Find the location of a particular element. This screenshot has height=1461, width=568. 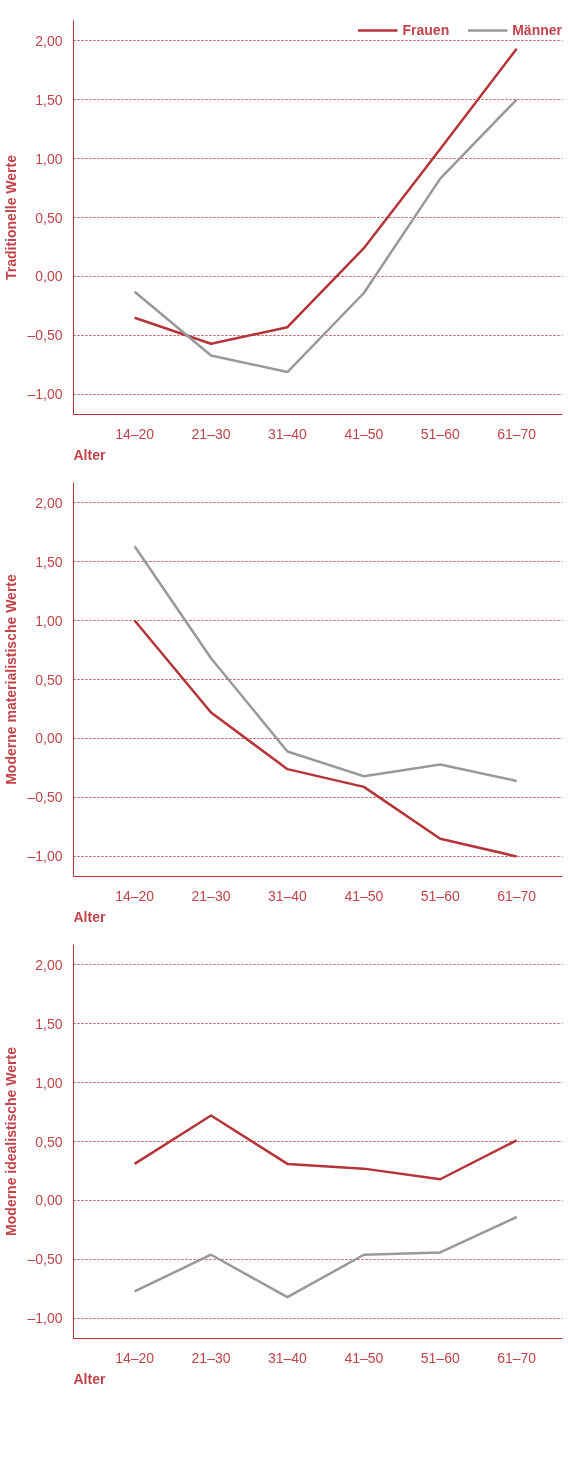

y-axis-title: Moderne materialistische Werte is located at coordinates (11, 679).